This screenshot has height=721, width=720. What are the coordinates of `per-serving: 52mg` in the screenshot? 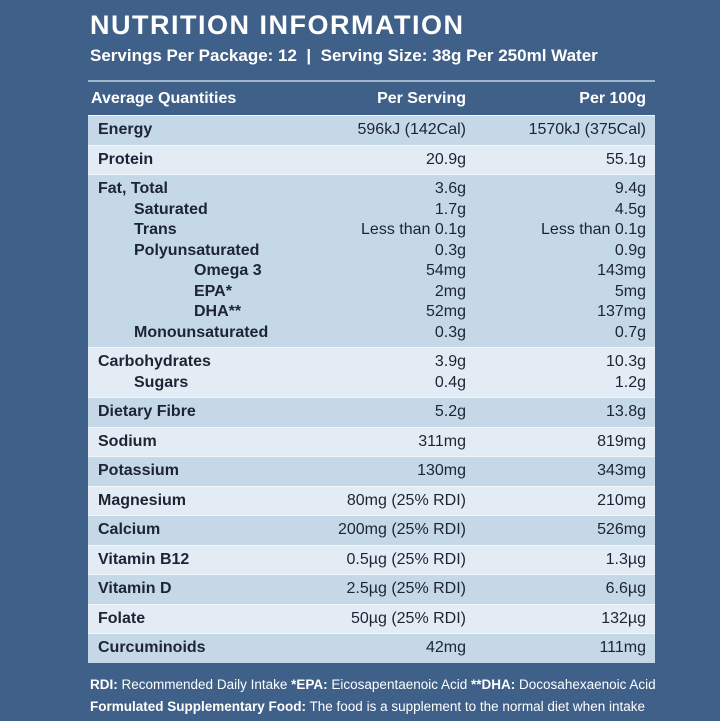 It's located at (445, 311).